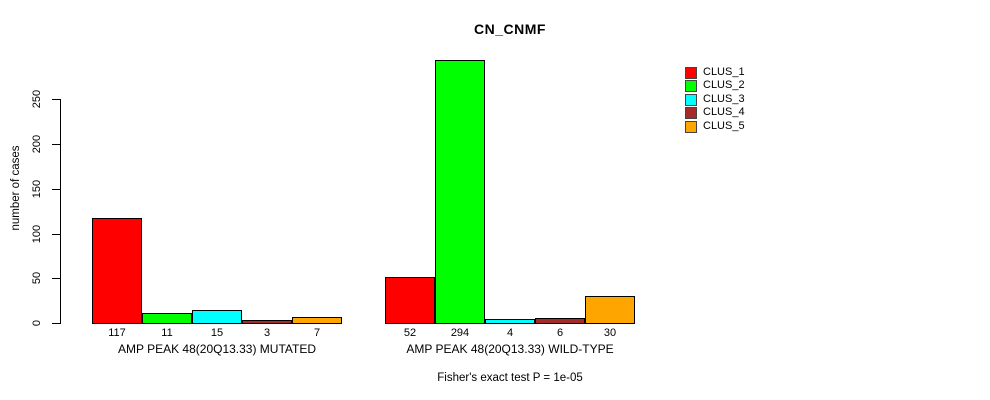  I want to click on y-tick-label: 150, so click(37, 189).